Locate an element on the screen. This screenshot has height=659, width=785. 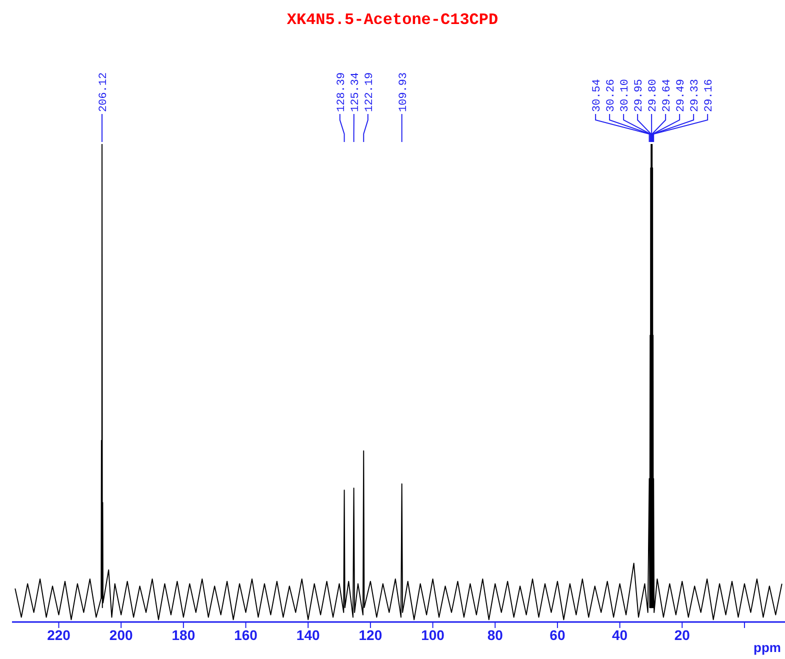
annotation: 29.16 is located at coordinates (710, 95).